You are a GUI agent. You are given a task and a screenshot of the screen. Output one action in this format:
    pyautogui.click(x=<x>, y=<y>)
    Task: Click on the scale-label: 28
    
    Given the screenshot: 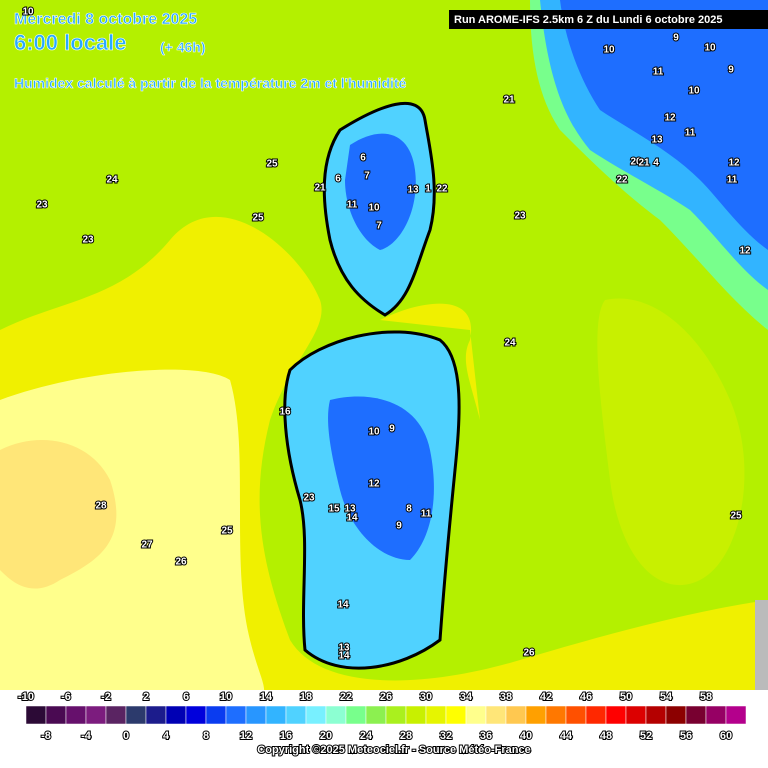 What is the action you would take?
    pyautogui.click(x=406, y=736)
    